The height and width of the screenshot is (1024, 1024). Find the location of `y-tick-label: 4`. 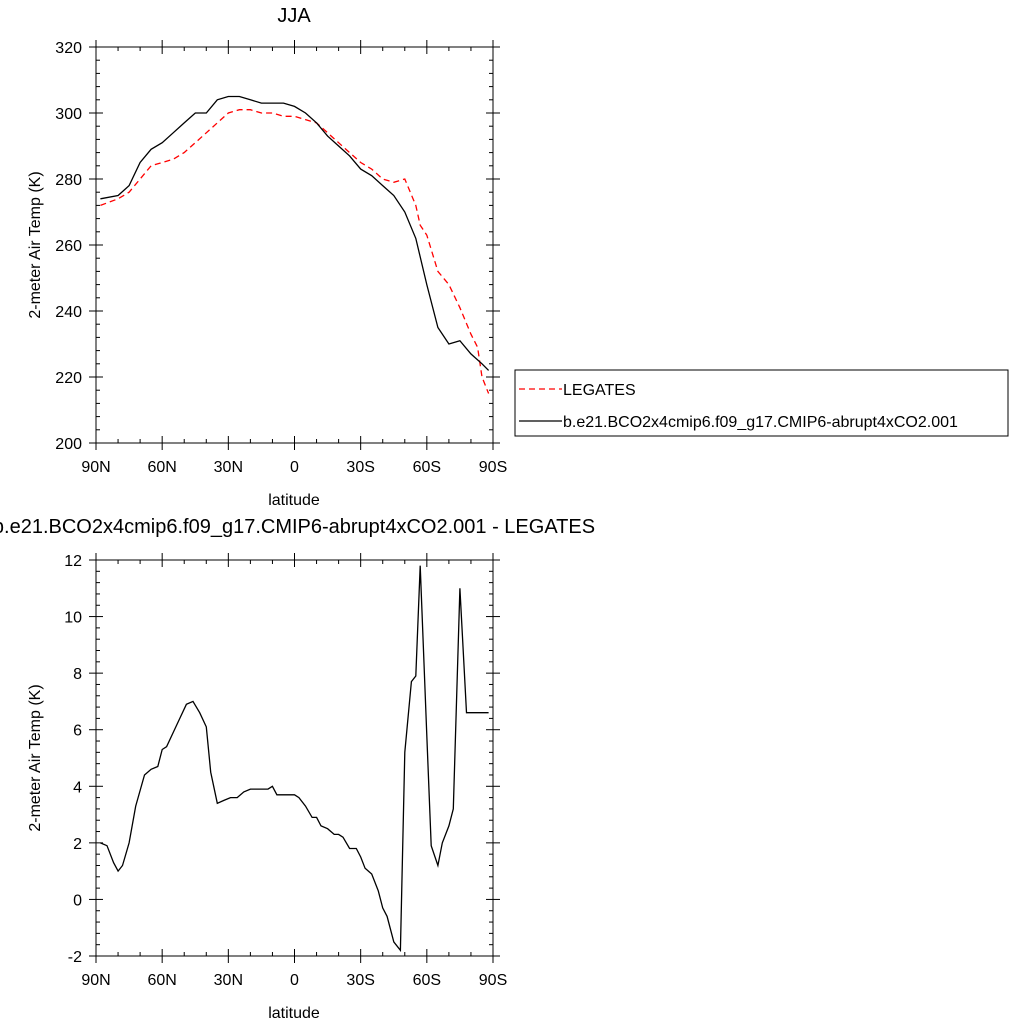

y-tick-label: 4 is located at coordinates (77, 787).